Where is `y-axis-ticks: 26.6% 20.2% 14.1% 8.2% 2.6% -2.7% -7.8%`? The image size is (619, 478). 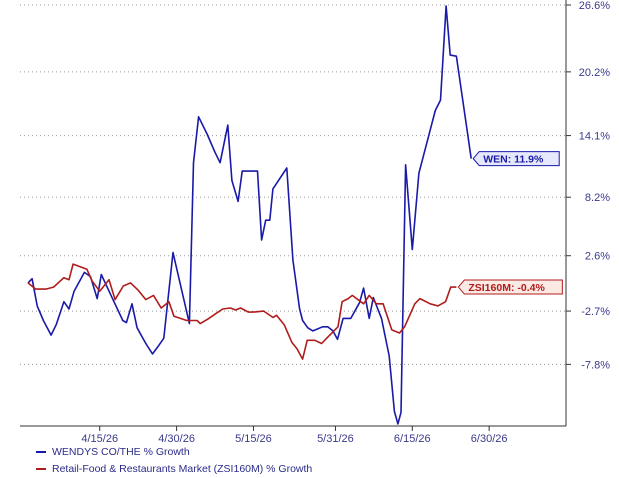
y-axis-ticks: 26.6% 20.2% 14.1% 8.2% 2.6% -2.7% -7.8% is located at coordinates (588, 185).